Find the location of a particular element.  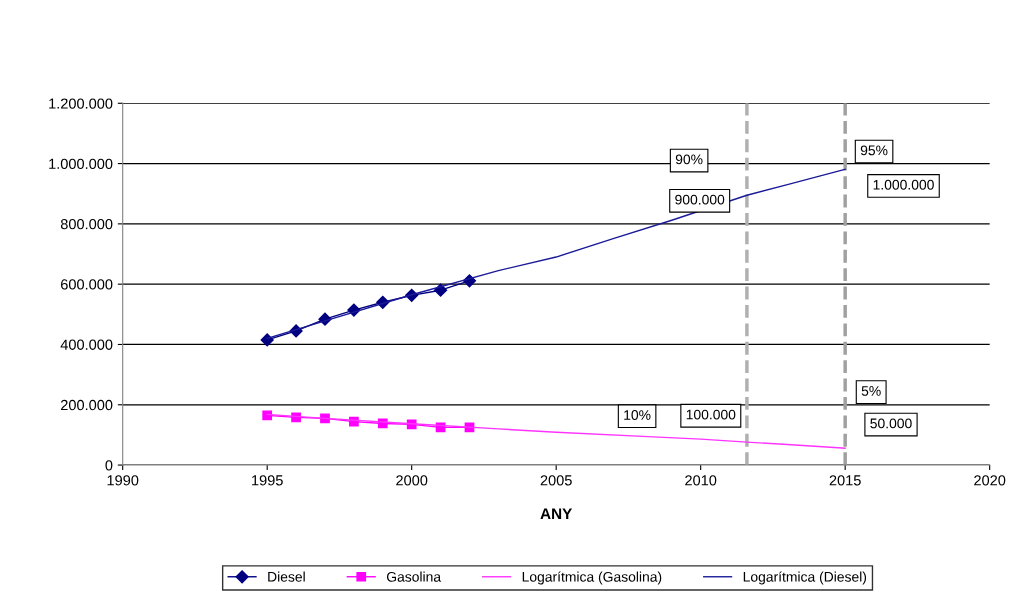

annotation: 900.000 is located at coordinates (700, 199).